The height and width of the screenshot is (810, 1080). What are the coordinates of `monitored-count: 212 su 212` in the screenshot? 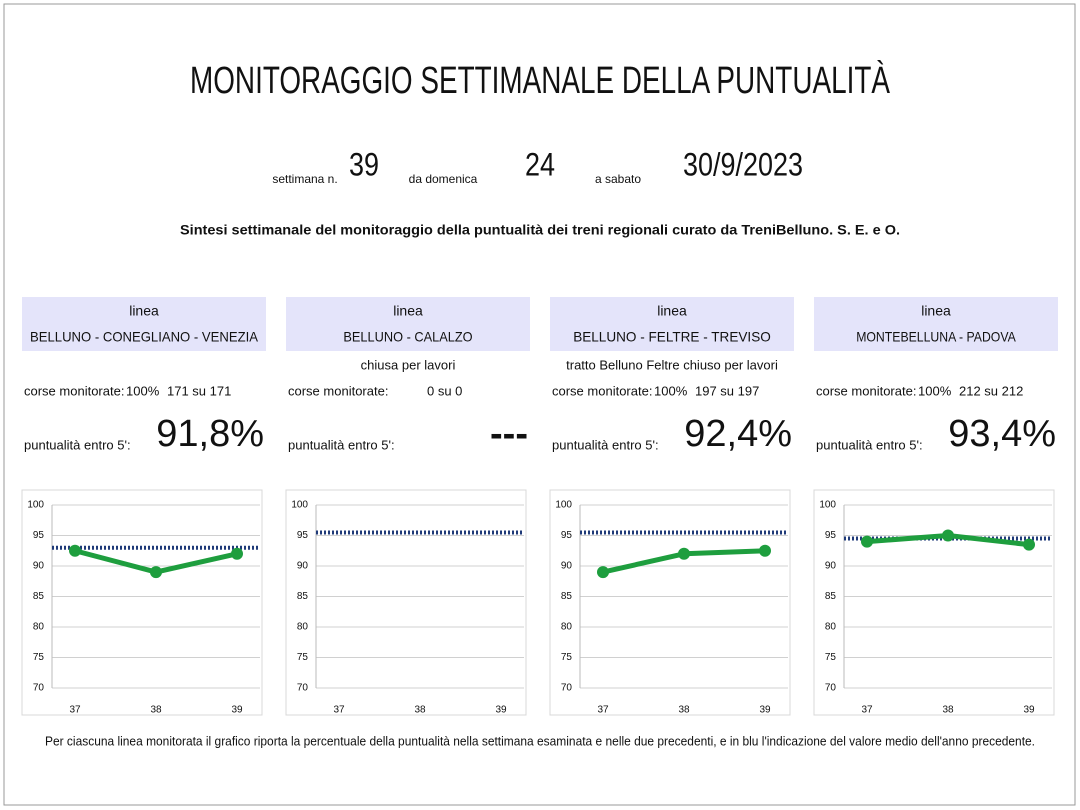 It's located at (991, 390).